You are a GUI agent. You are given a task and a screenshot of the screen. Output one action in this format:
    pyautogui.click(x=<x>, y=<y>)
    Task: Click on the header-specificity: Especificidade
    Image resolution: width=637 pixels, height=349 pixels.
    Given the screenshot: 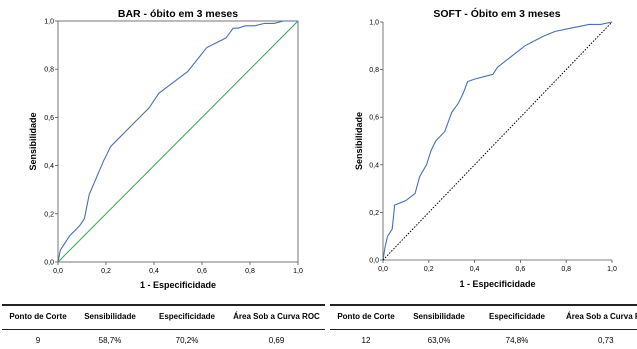 What is the action you would take?
    pyautogui.click(x=517, y=317)
    